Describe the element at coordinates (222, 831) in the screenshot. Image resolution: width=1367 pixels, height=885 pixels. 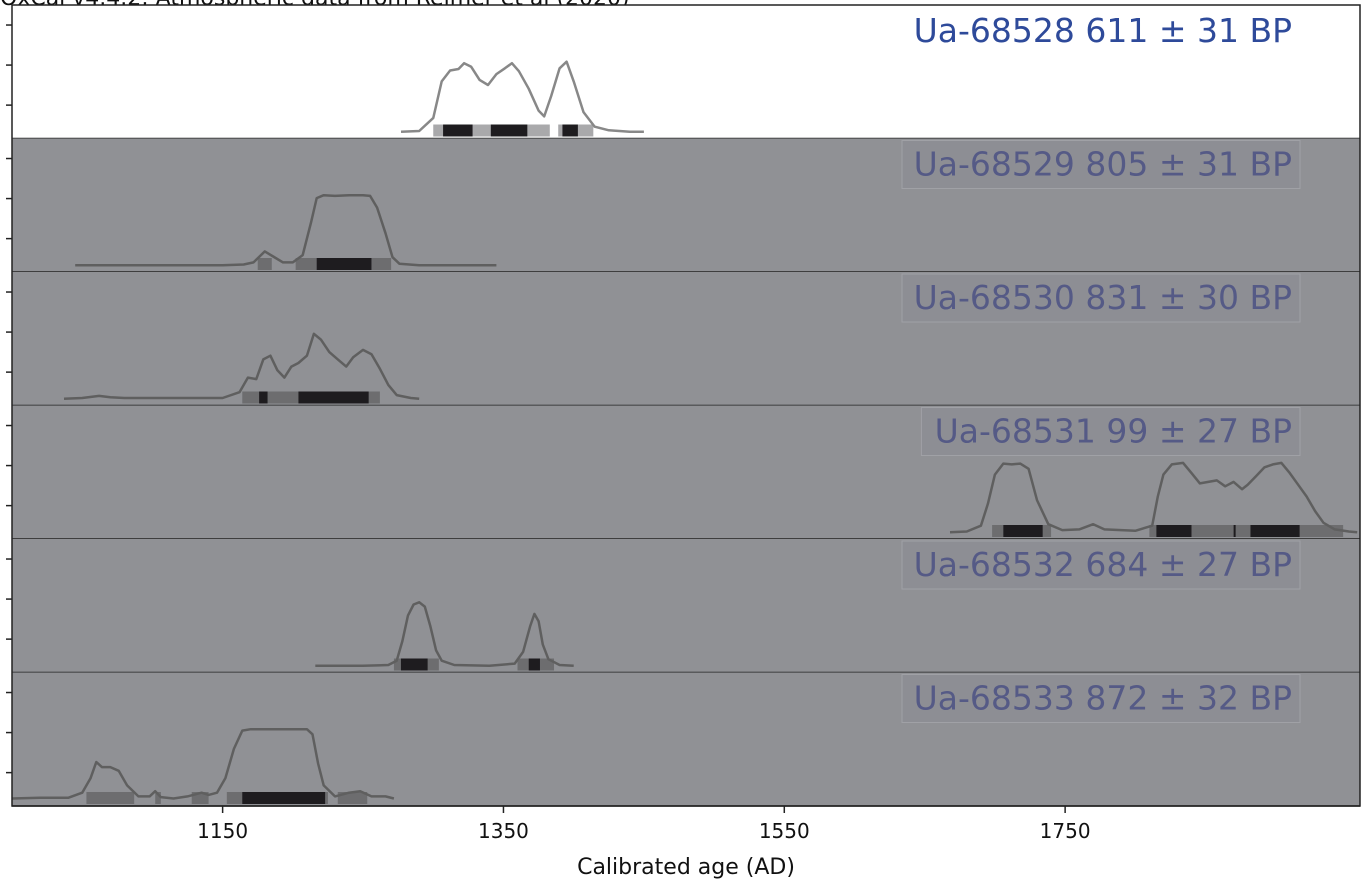
I see `x-tick-label: 1150` at that location.